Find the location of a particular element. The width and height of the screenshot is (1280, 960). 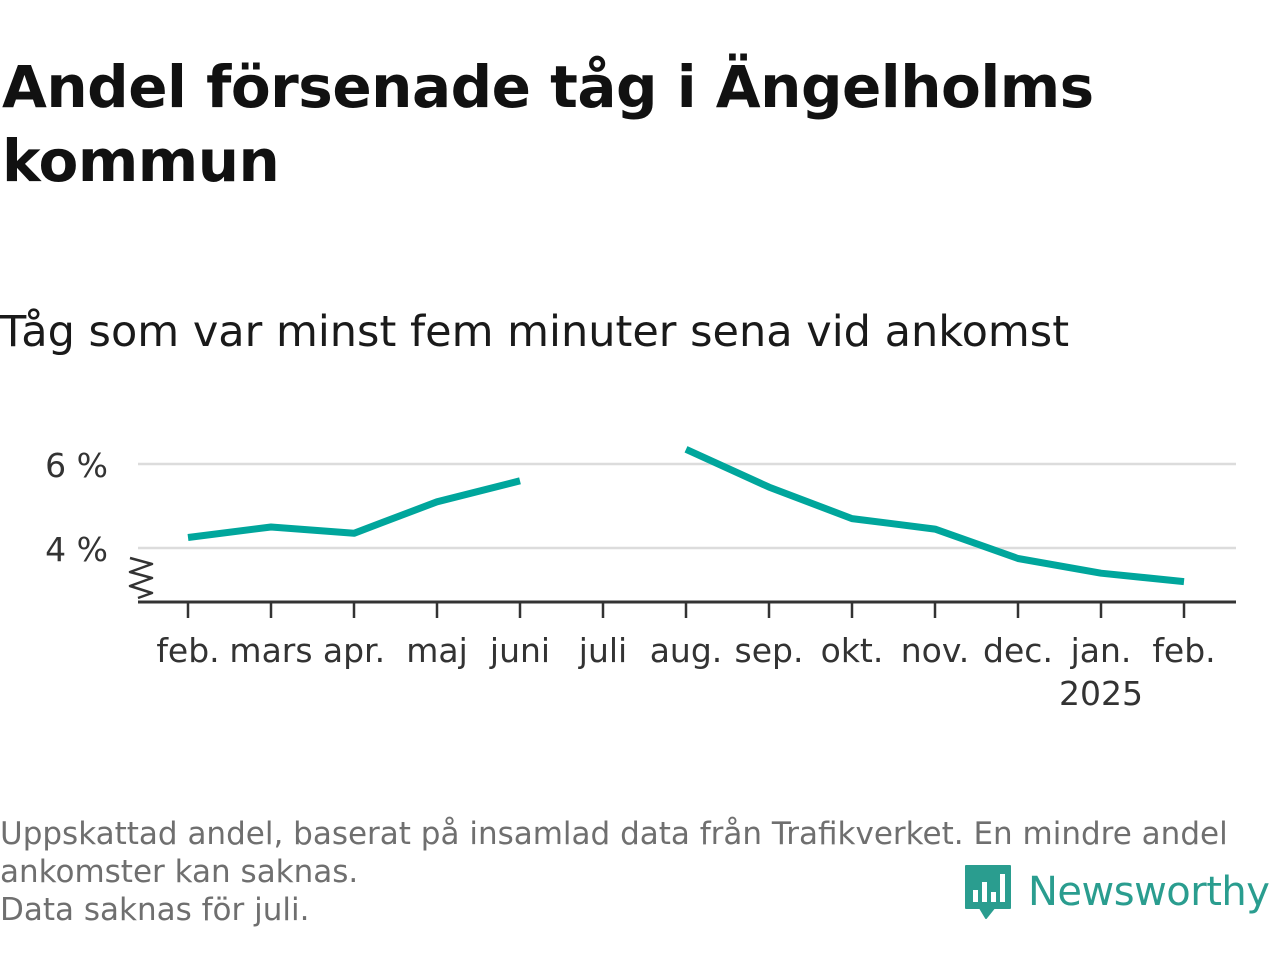

series-lines is located at coordinates (686, 516).